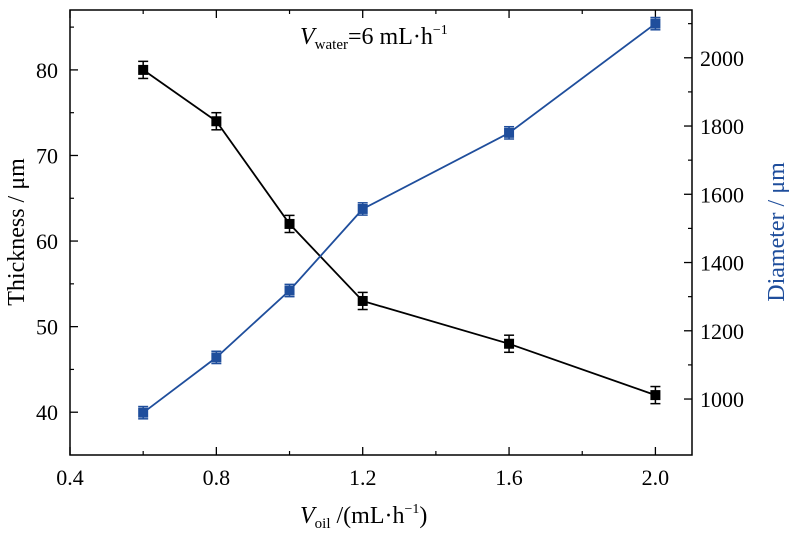 The image size is (800, 538). I want to click on left-y-axis: 40 50 60 70 80, so click(57, 225).